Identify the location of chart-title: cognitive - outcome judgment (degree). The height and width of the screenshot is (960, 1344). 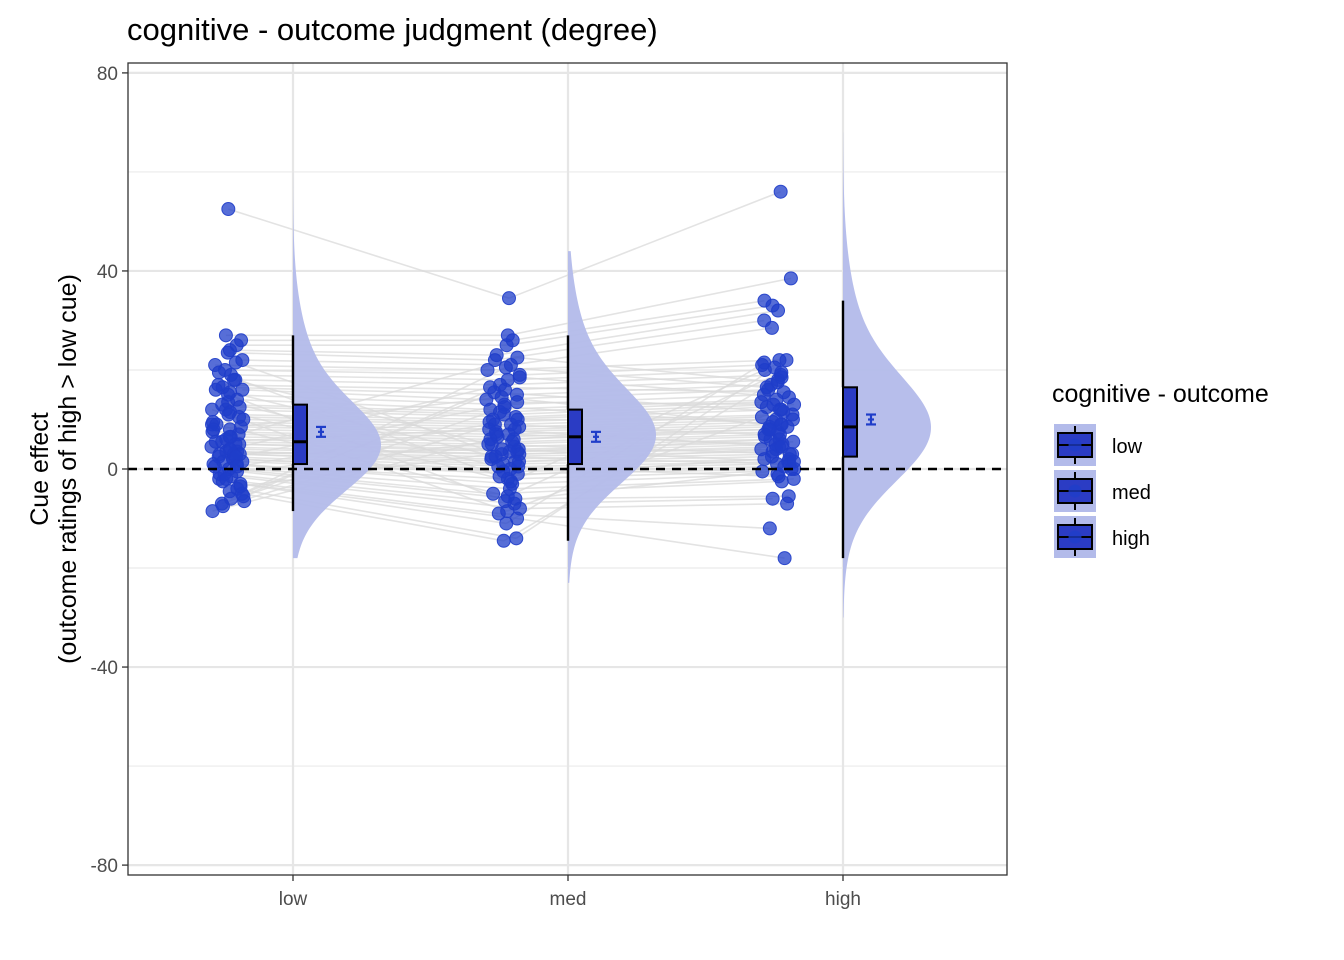
(392, 29).